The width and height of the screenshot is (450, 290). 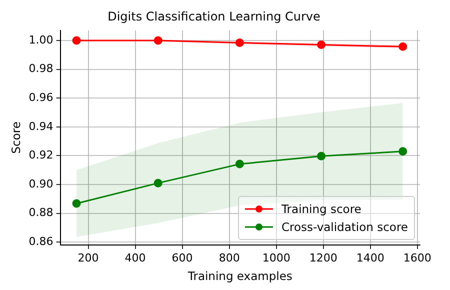 I want to click on y-tick-label: 0.88, so click(x=41, y=213).